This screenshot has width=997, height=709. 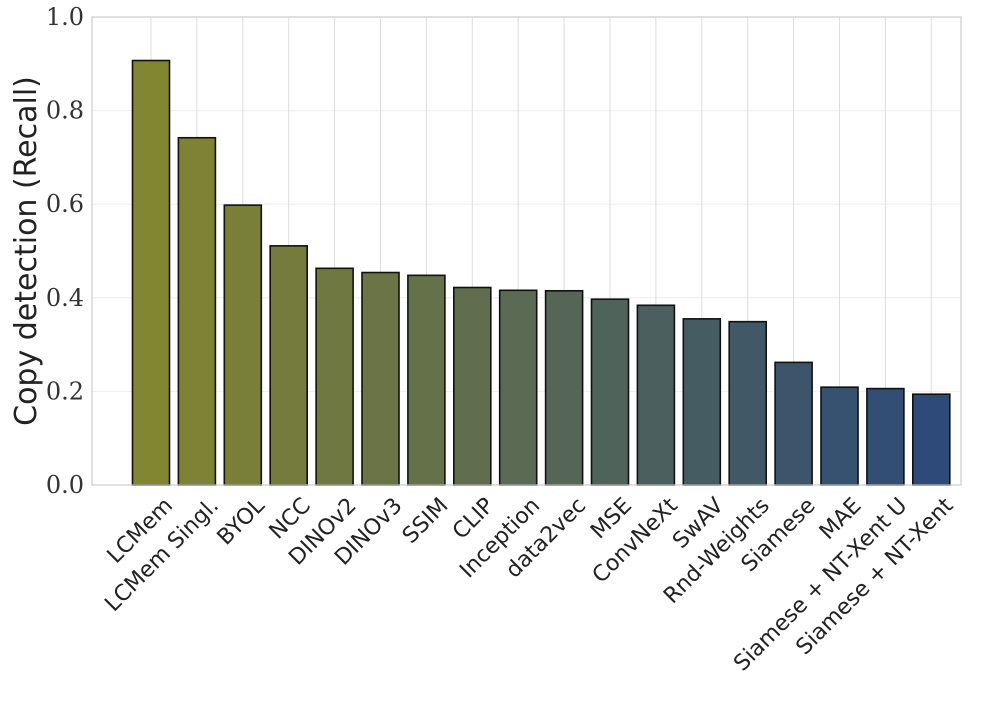 What do you see at coordinates (748, 403) in the screenshot?
I see `bar-rnd-weights` at bounding box center [748, 403].